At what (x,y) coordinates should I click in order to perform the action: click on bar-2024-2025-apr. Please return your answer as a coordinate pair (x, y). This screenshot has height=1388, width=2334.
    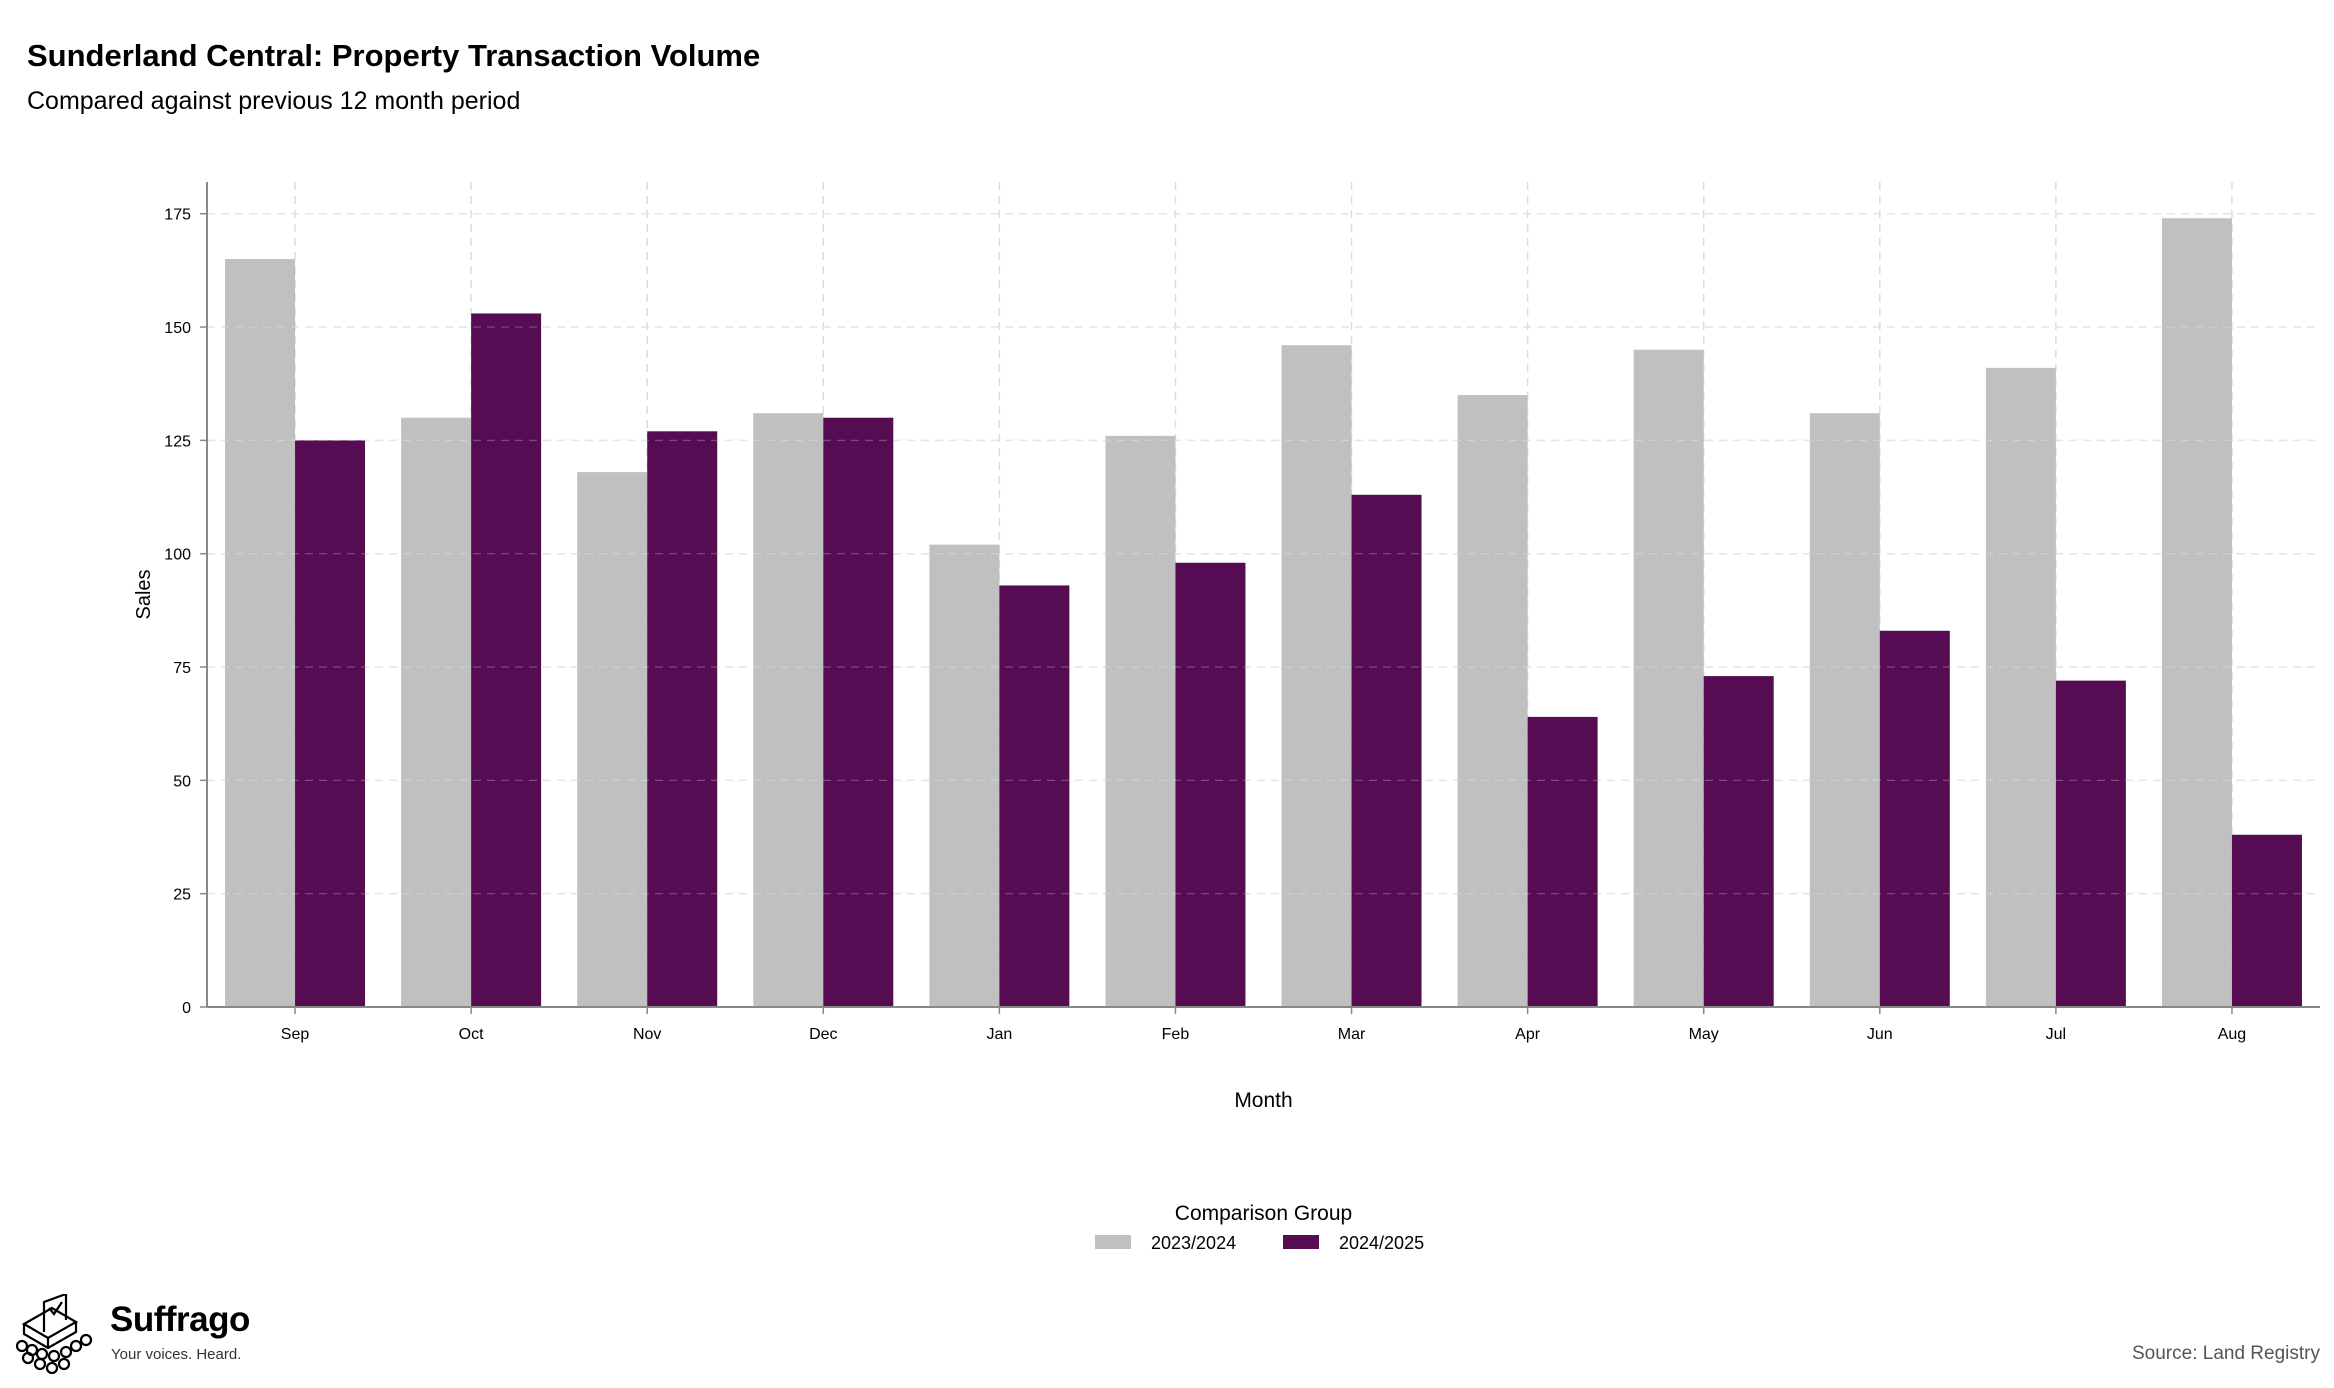
    Looking at the image, I should click on (1562, 861).